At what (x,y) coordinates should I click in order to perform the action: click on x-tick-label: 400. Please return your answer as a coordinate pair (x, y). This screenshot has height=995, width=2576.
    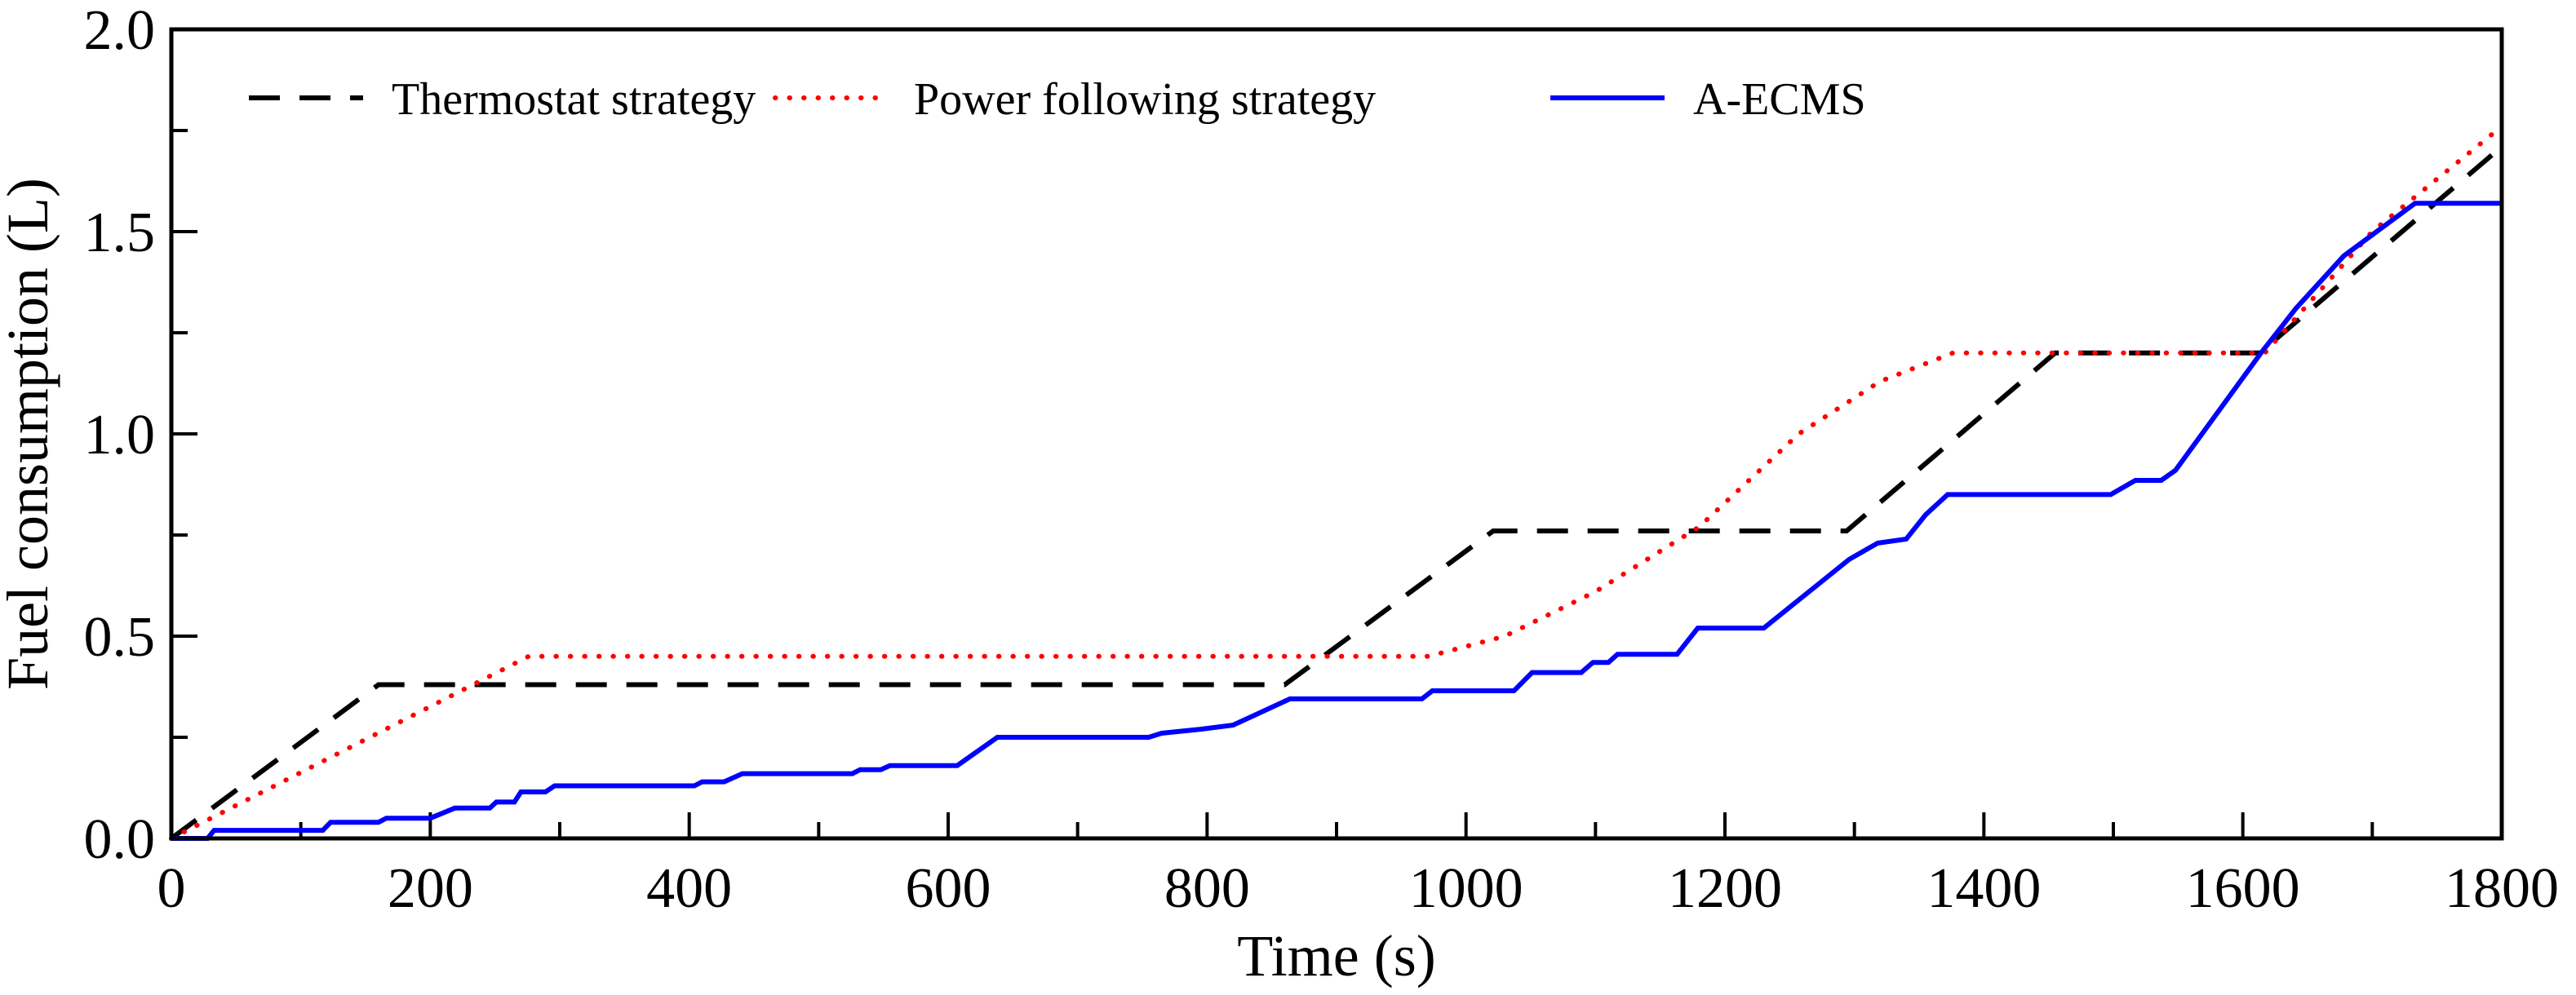
    Looking at the image, I should click on (689, 888).